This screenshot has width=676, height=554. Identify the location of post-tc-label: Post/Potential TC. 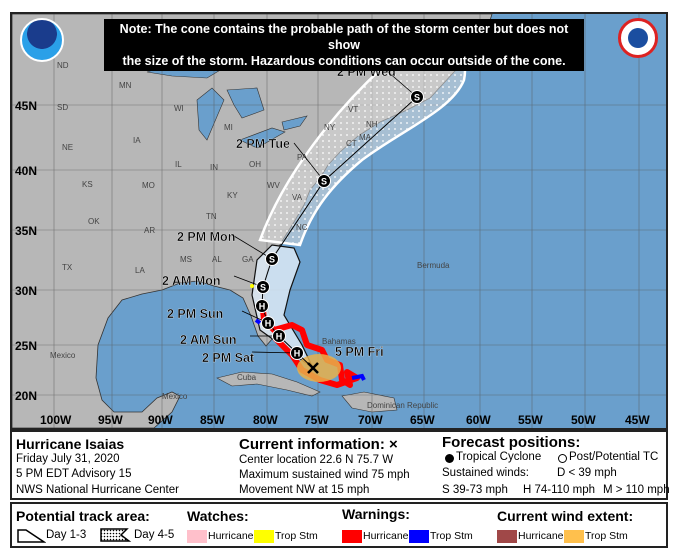
(614, 457).